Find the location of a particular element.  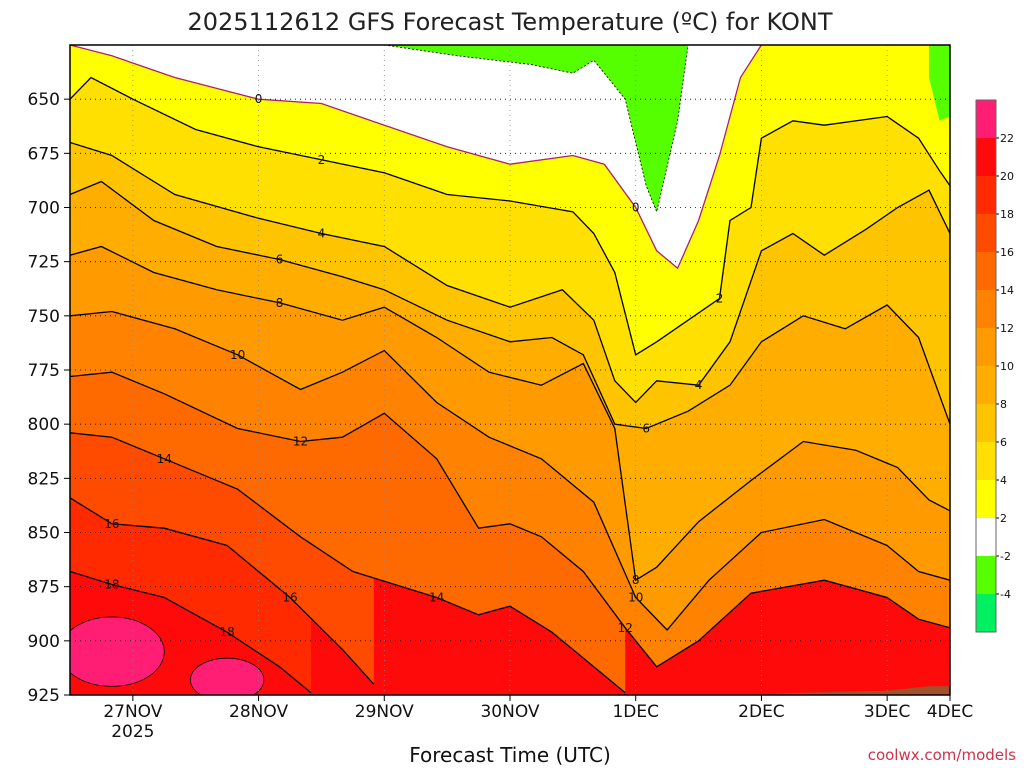

colorbar-label: 18 is located at coordinates (1007, 214).